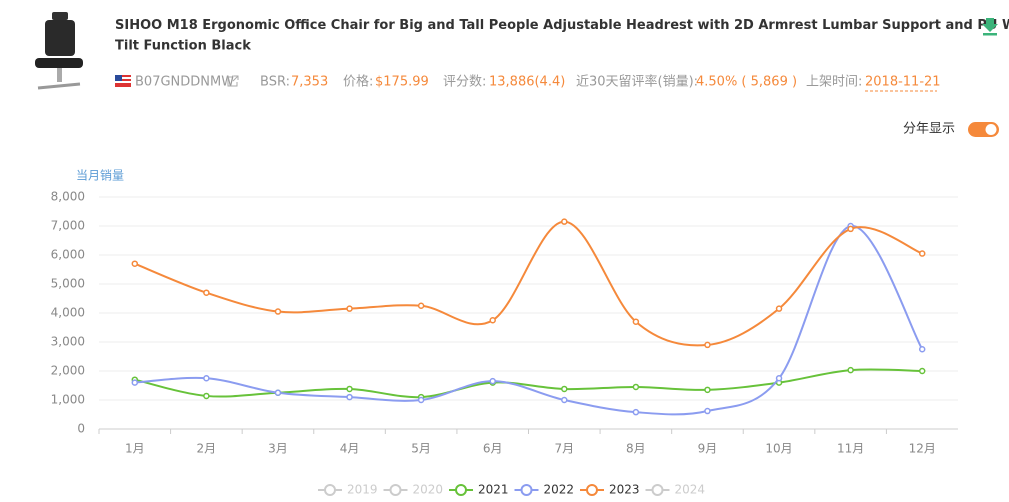 This screenshot has height=502, width=1009. Describe the element at coordinates (81, 429) in the screenshot. I see `y-tick-label: 0` at that location.